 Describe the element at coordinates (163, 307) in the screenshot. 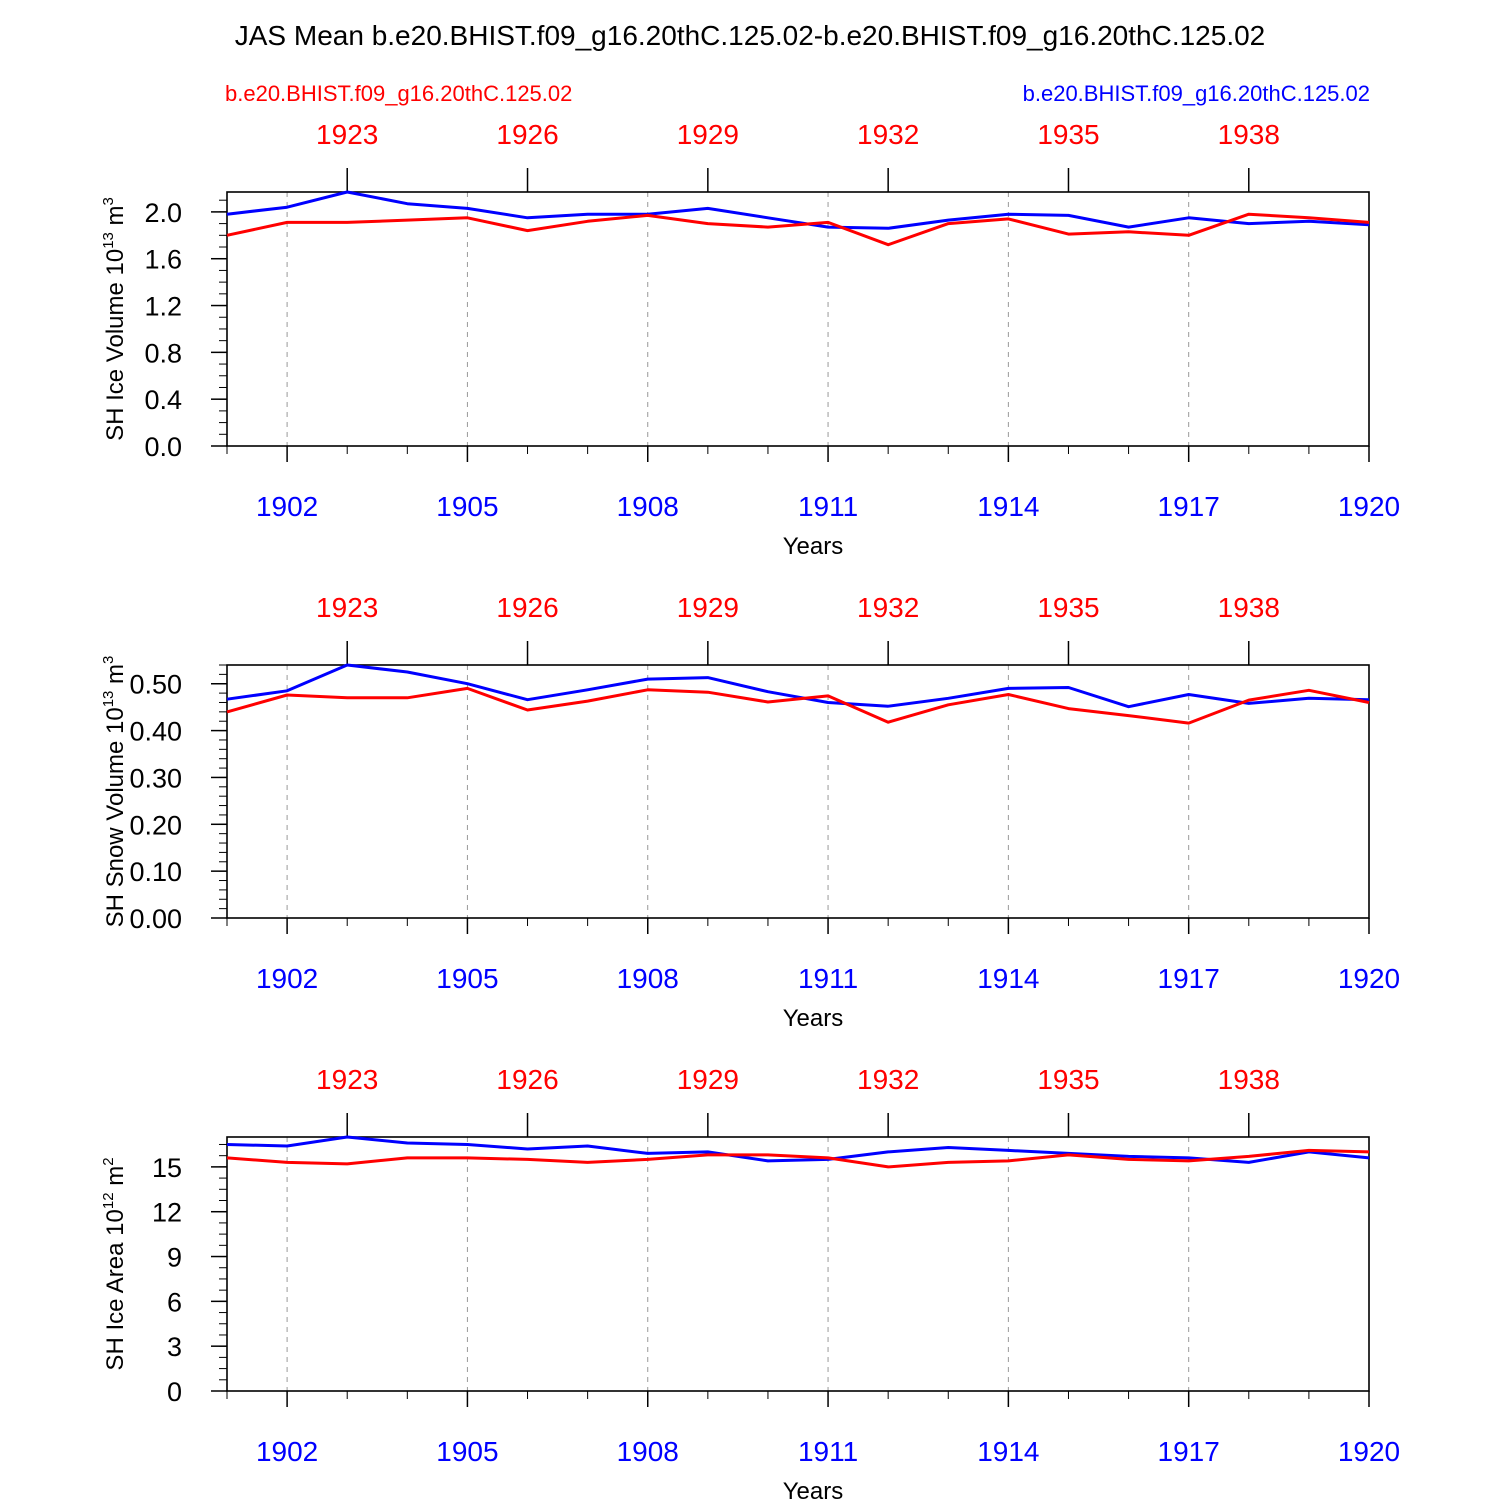

I see `y-tick-label: 1.2` at that location.